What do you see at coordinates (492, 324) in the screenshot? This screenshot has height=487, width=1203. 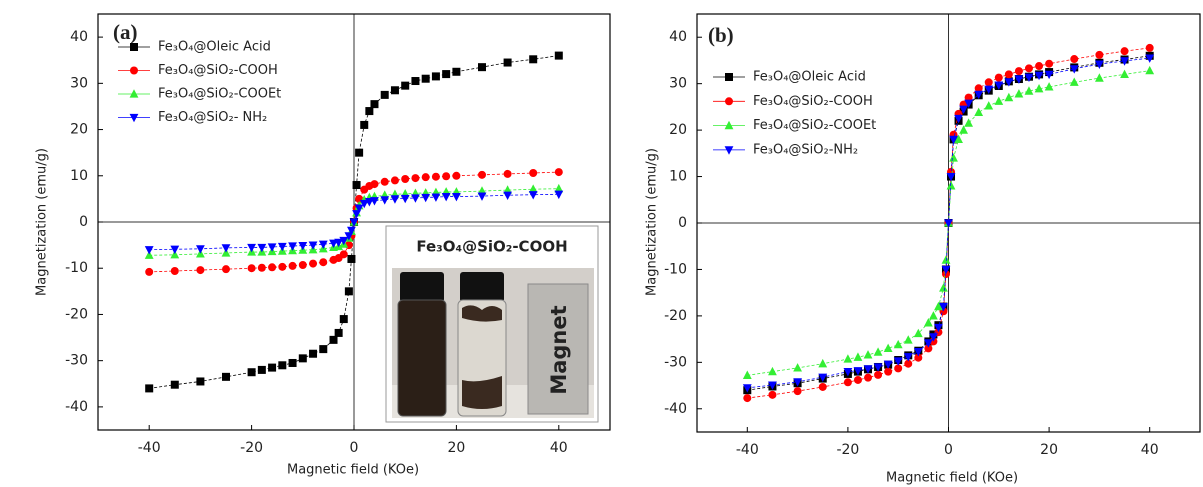 I see `inset-photo: Fe₃O₄@SiO₂-COOH Magnet` at bounding box center [492, 324].